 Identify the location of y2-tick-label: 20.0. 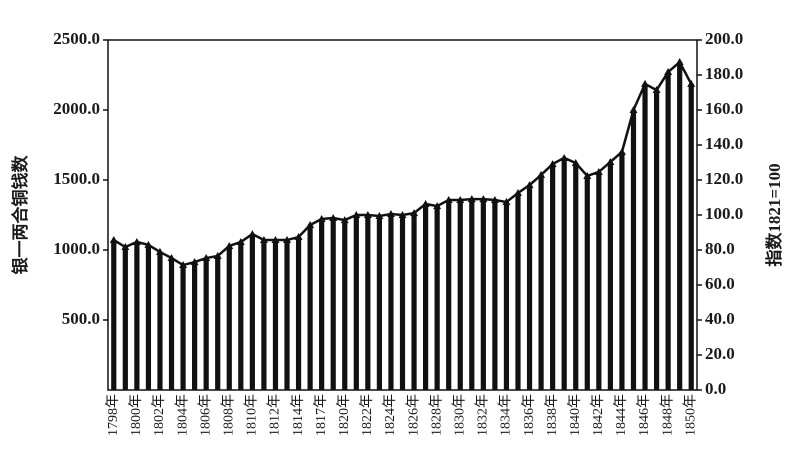
(720, 353).